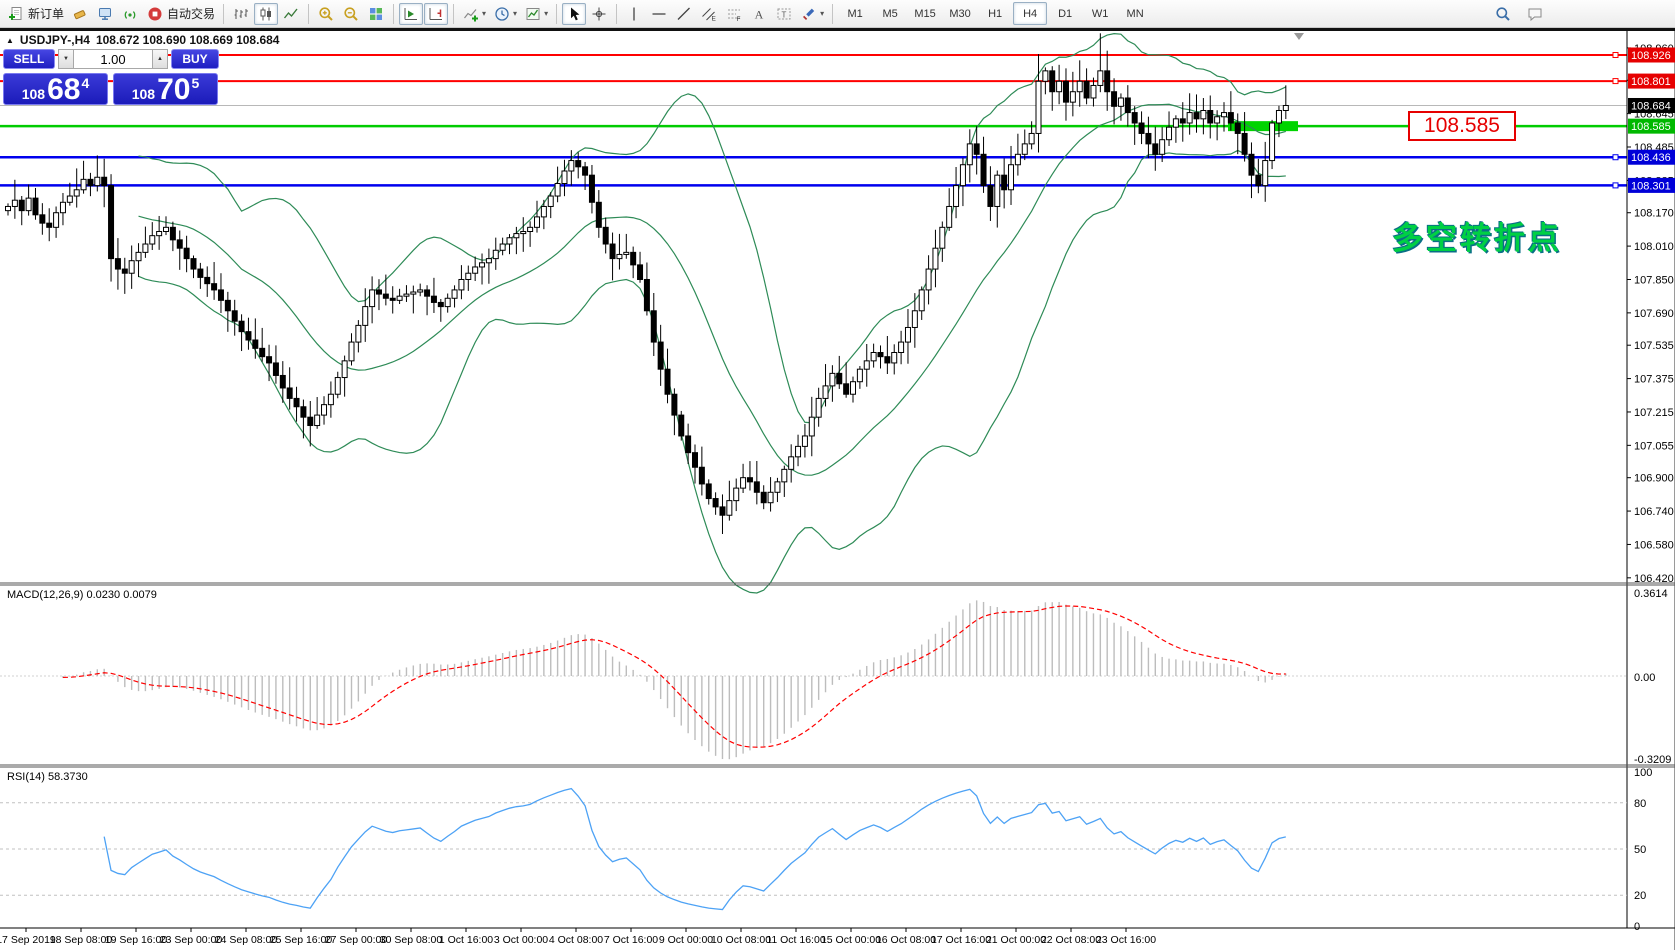  Describe the element at coordinates (1535, 14) in the screenshot. I see `chat-button` at that location.